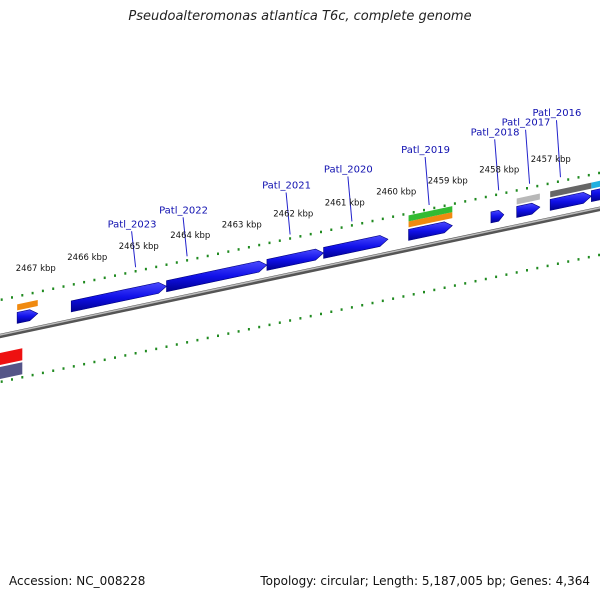  What do you see at coordinates (425, 150) in the screenshot?
I see `gene-label: Patl_2019` at bounding box center [425, 150].